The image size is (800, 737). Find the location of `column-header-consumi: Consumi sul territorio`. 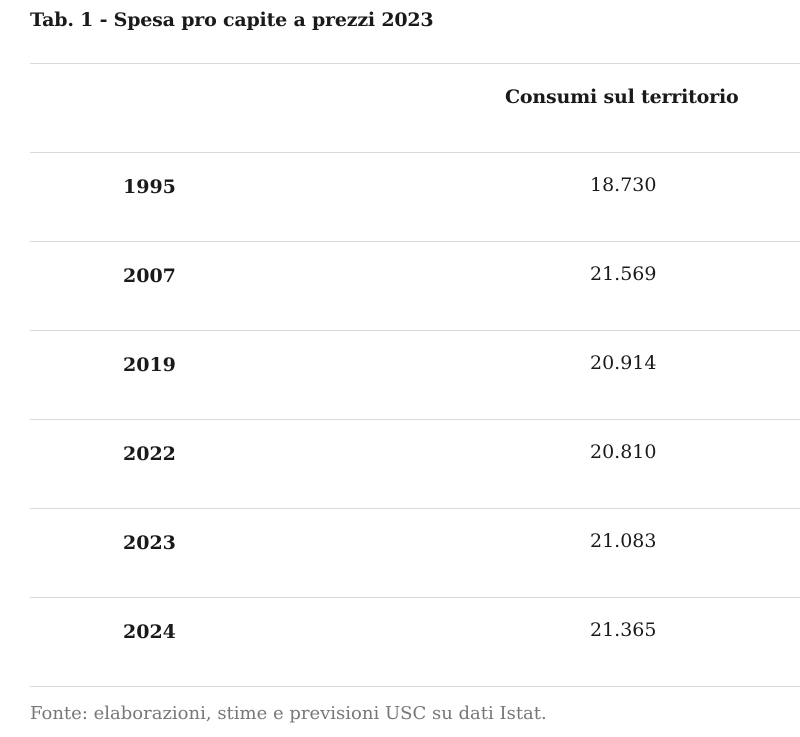

column-header-consumi: Consumi sul territorio is located at coordinates (622, 97).